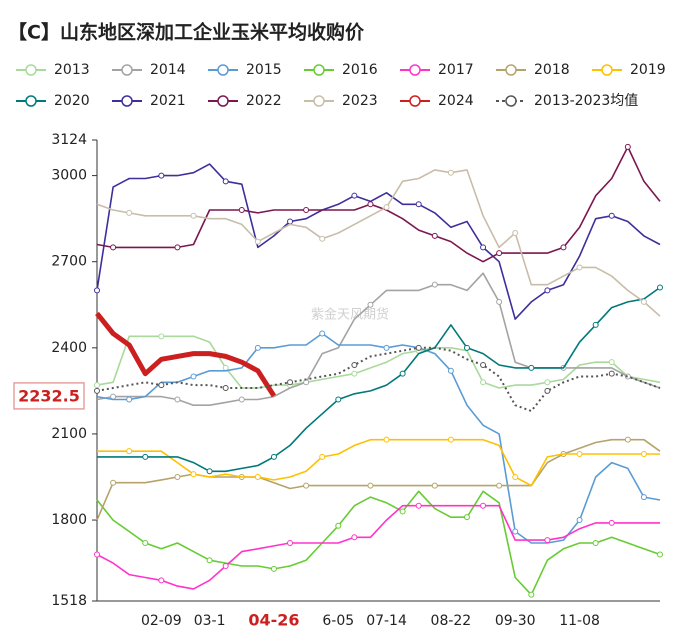  Describe the element at coordinates (273, 620) in the screenshot. I see `x-tick-label: 04-26` at that location.